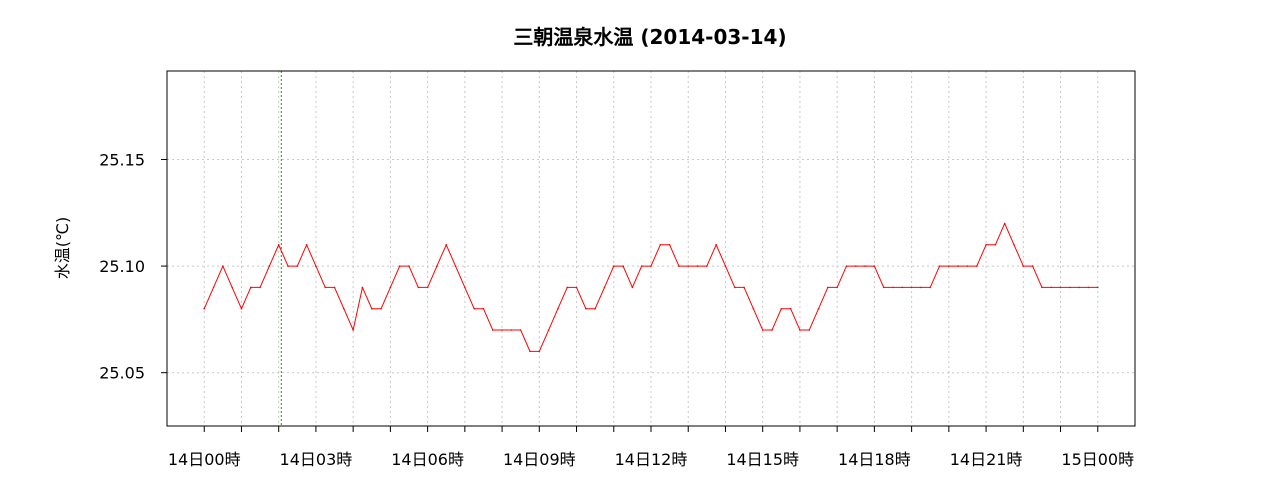  I want to click on x-tick-label: 14日09時, so click(539, 459).